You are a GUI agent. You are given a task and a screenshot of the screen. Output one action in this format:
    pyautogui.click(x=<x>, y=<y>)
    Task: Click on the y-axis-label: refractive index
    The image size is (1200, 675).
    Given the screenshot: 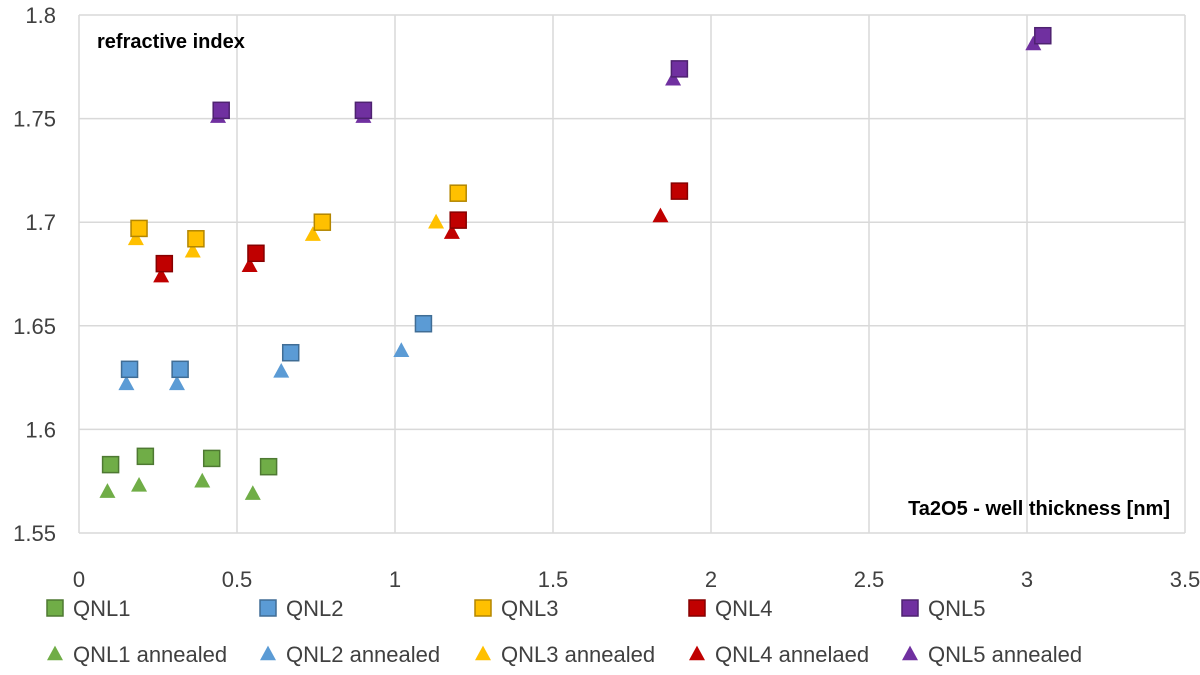 What is the action you would take?
    pyautogui.click(x=171, y=42)
    